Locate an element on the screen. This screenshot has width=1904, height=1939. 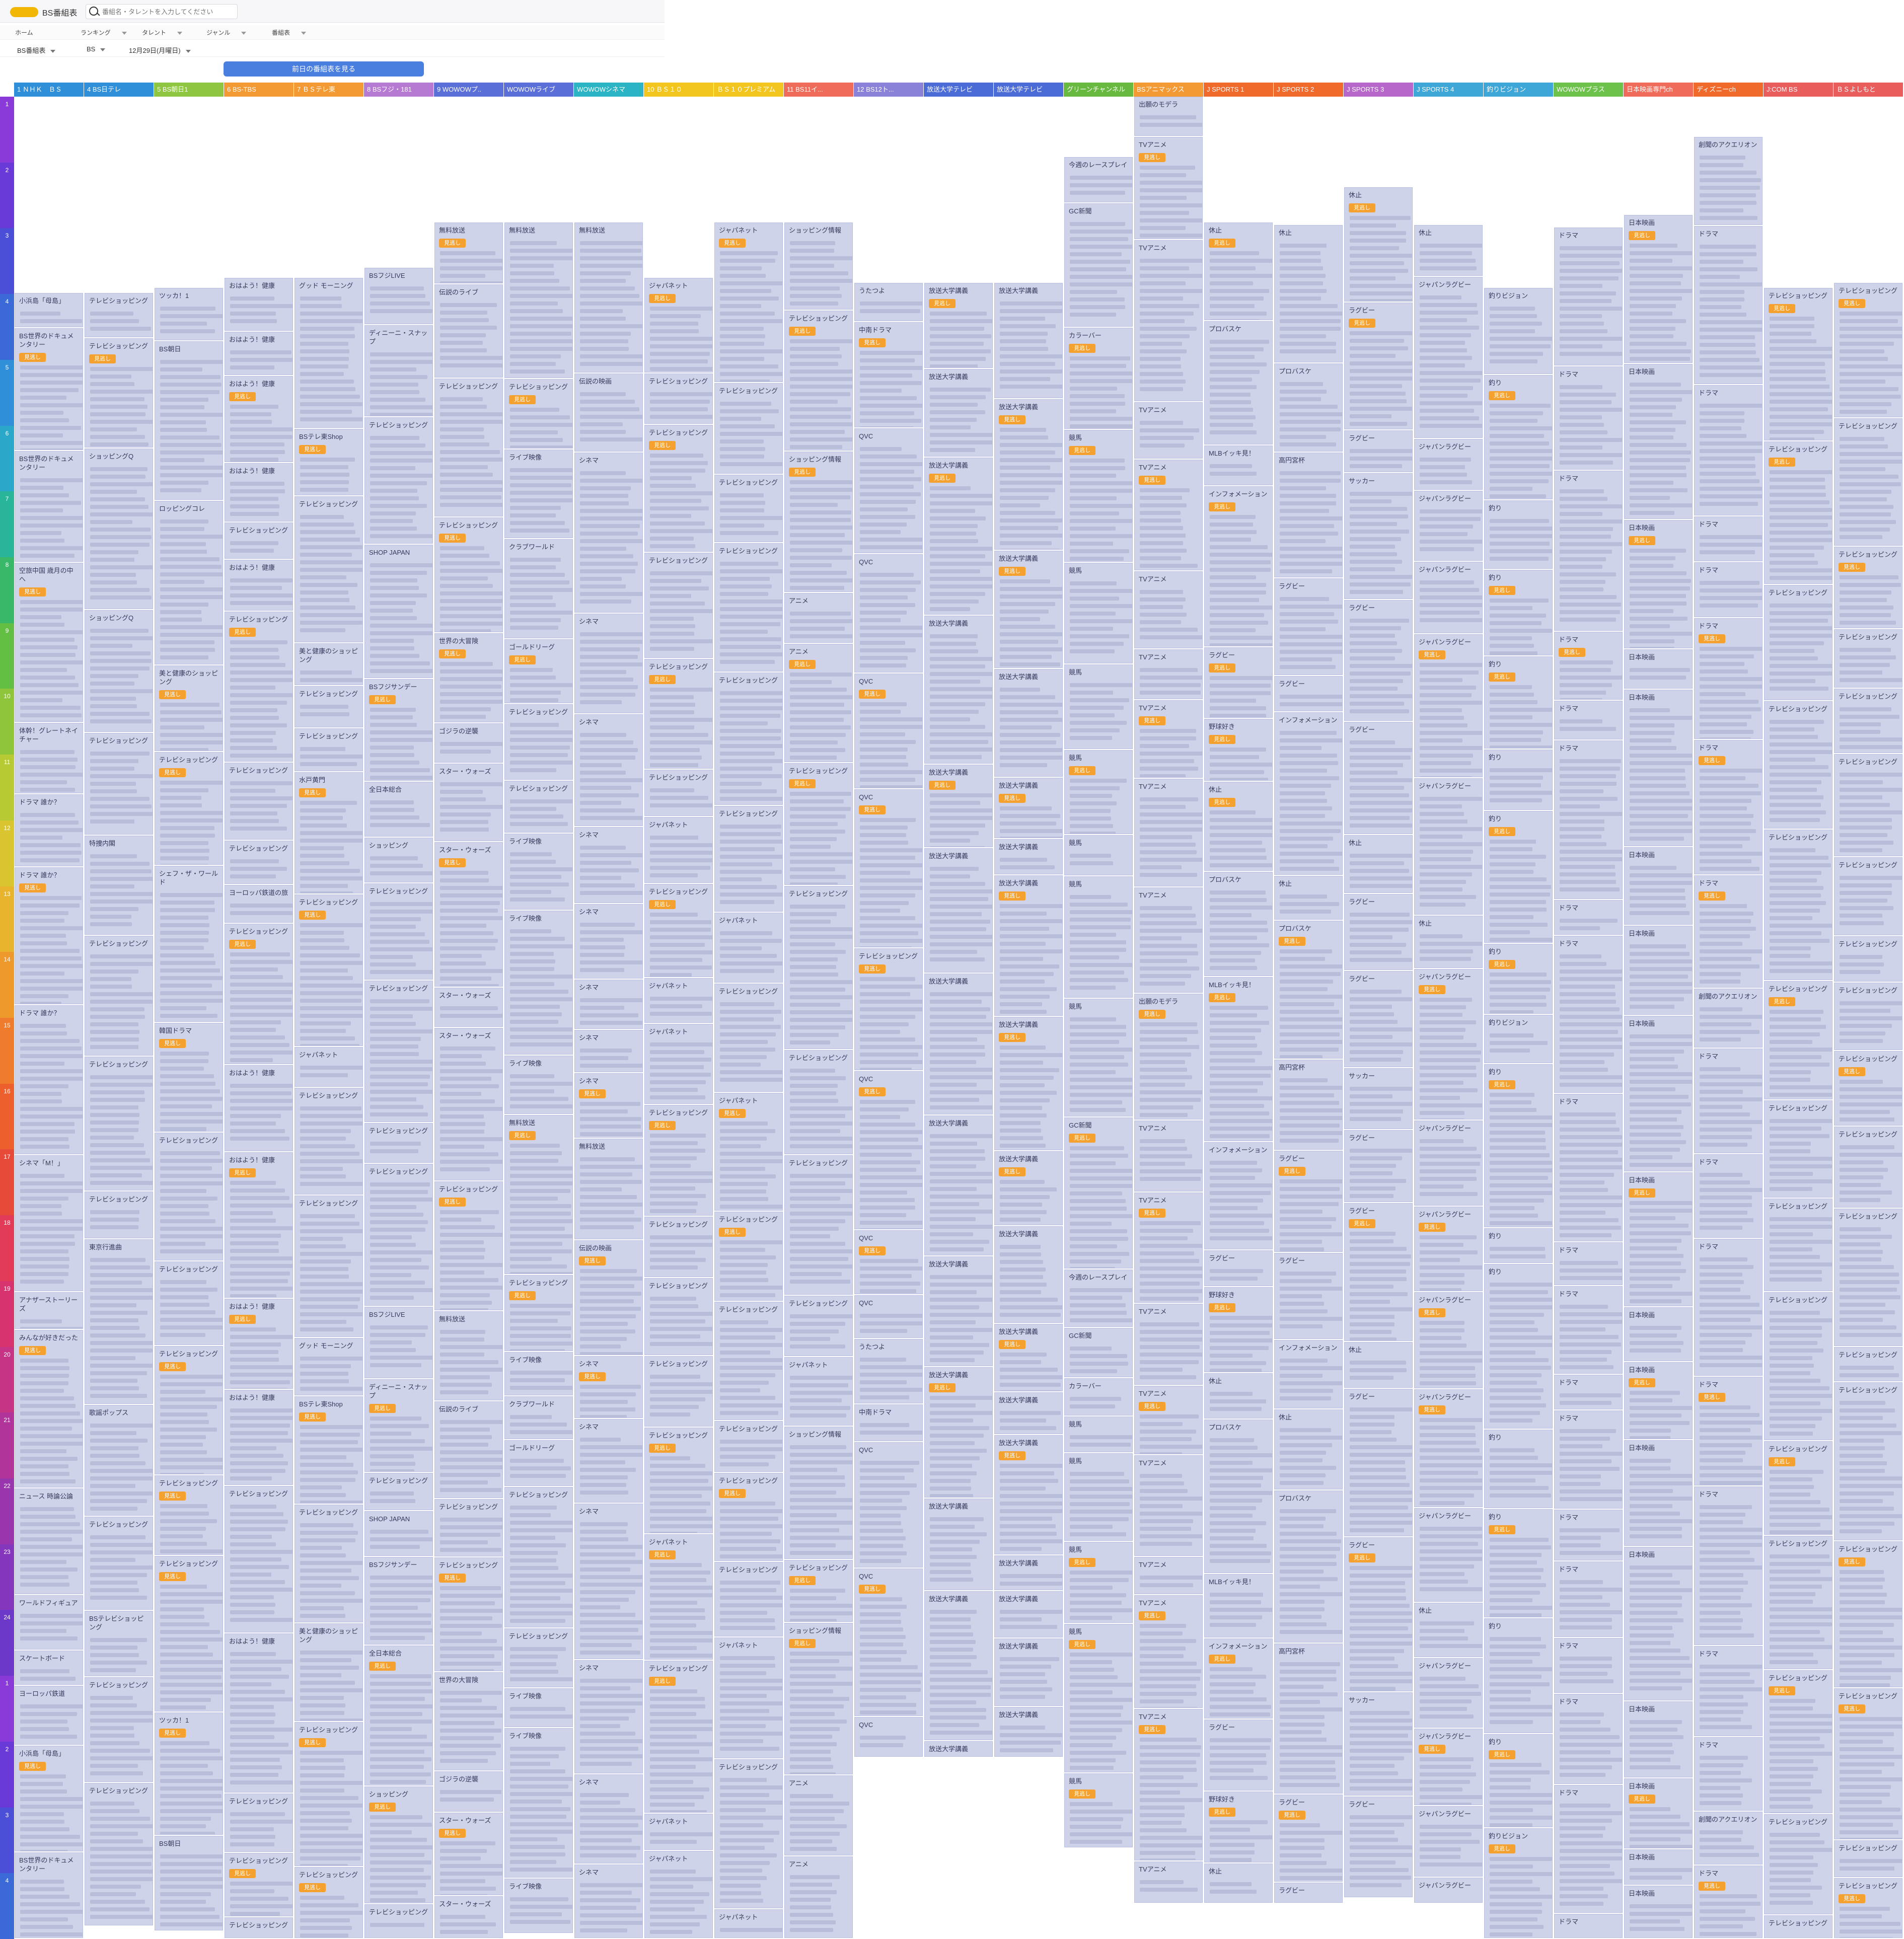
program-block: ラグビー 見逃し is located at coordinates (1238, 682).